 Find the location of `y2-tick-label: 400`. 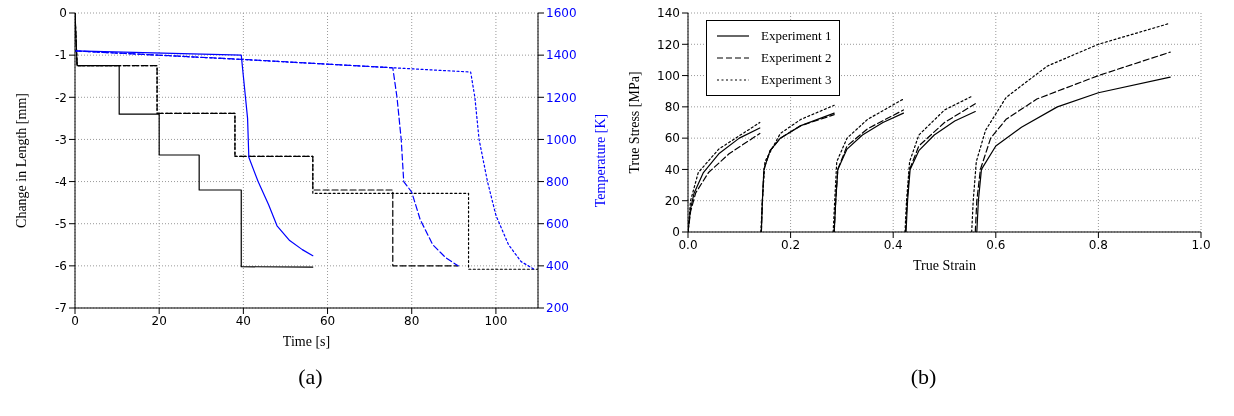

y2-tick-label: 400 is located at coordinates (557, 266).